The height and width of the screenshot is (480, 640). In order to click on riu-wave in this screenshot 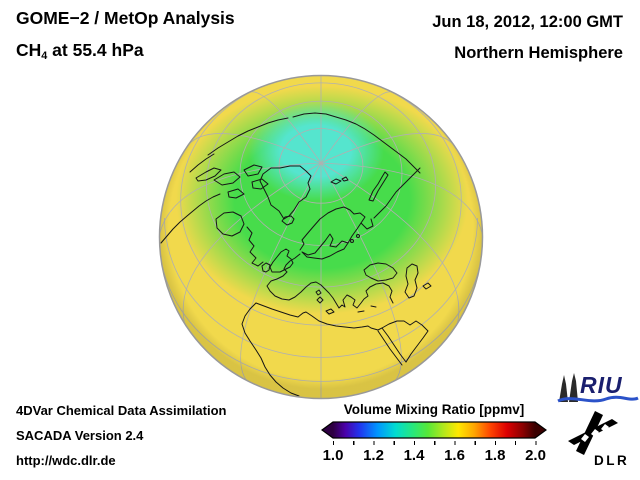, I will do `click(598, 399)`.